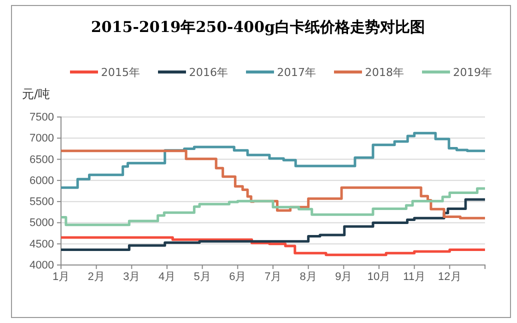  Describe the element at coordinates (42, 180) in the screenshot. I see `y-tick-label: 6000` at that location.